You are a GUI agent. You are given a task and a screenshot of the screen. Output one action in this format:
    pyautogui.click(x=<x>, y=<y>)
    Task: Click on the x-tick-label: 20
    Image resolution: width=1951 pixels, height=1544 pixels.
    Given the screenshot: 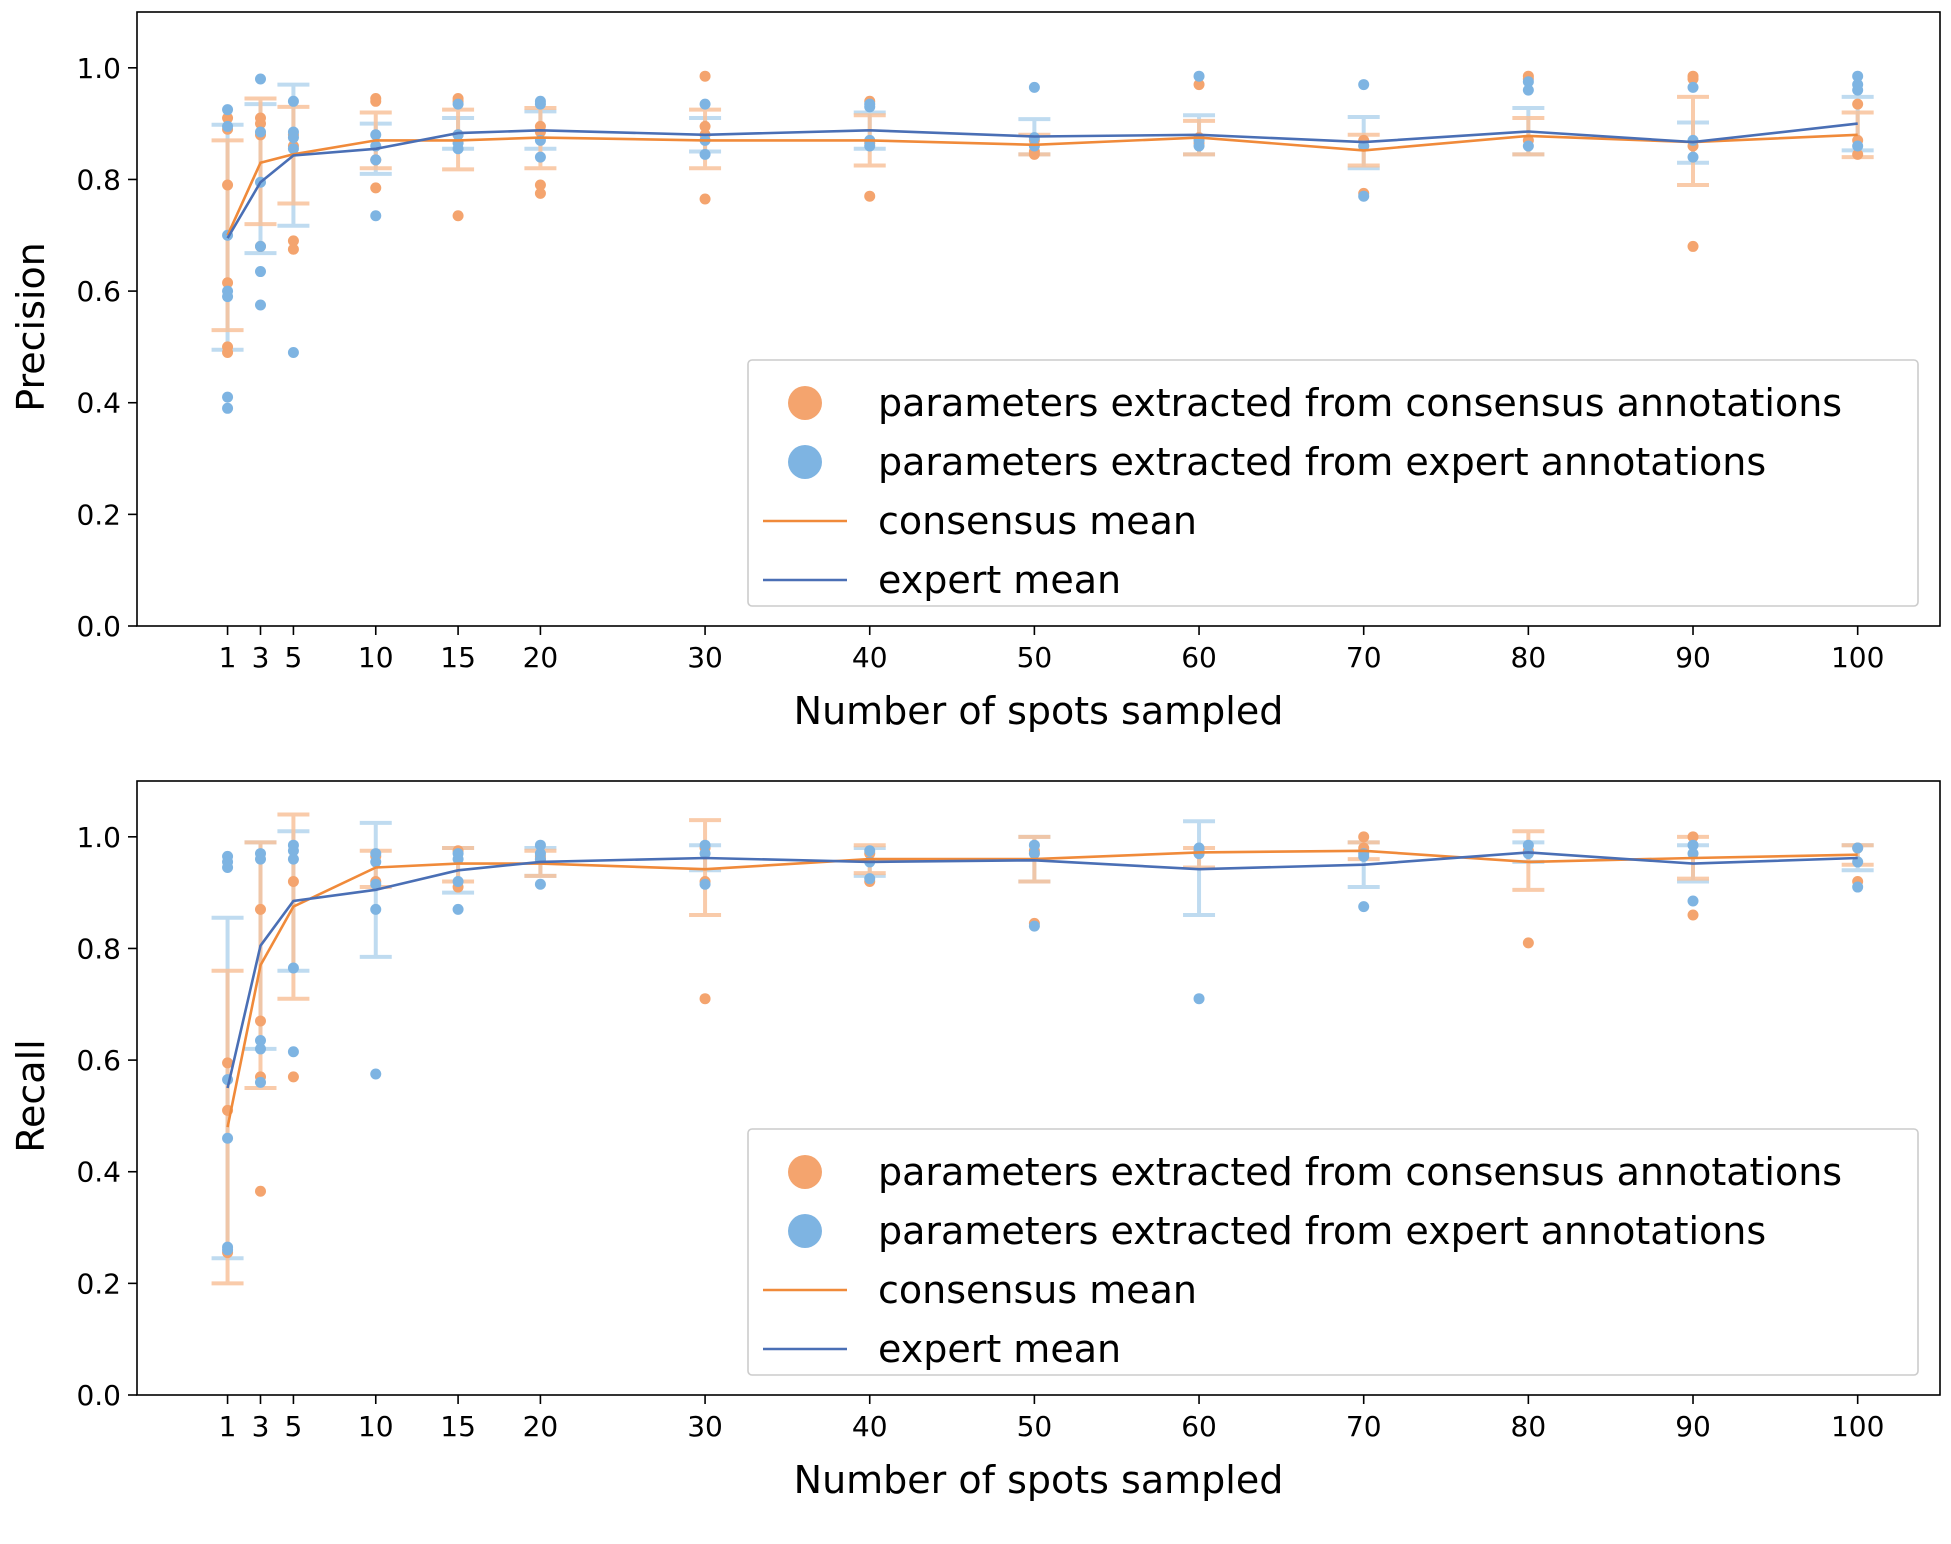 What is the action you would take?
    pyautogui.click(x=541, y=657)
    